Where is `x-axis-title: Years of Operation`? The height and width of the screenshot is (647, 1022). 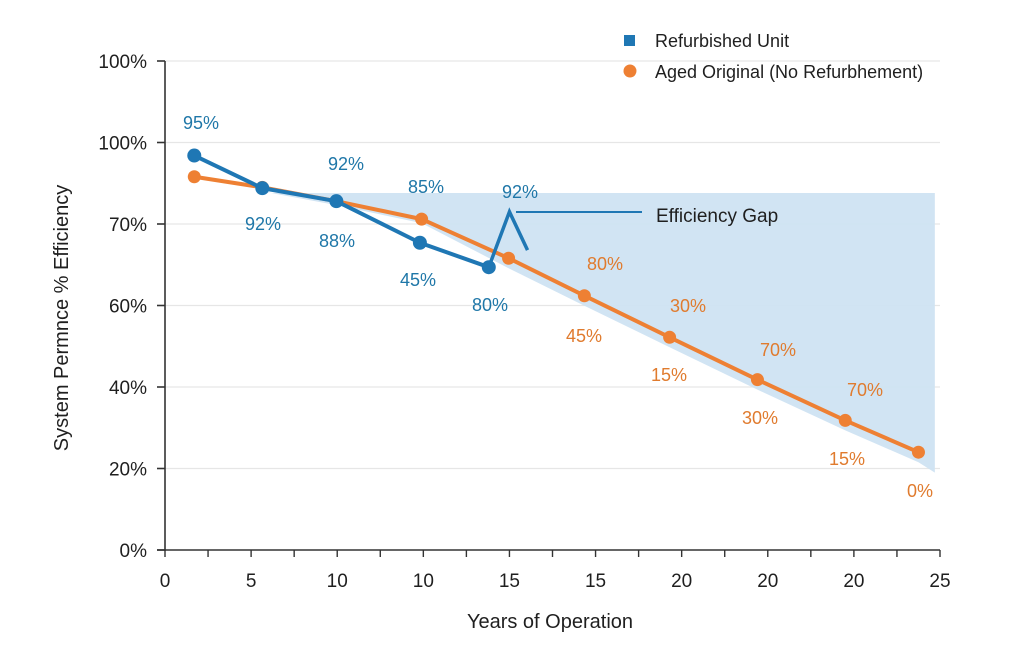 x-axis-title: Years of Operation is located at coordinates (550, 622).